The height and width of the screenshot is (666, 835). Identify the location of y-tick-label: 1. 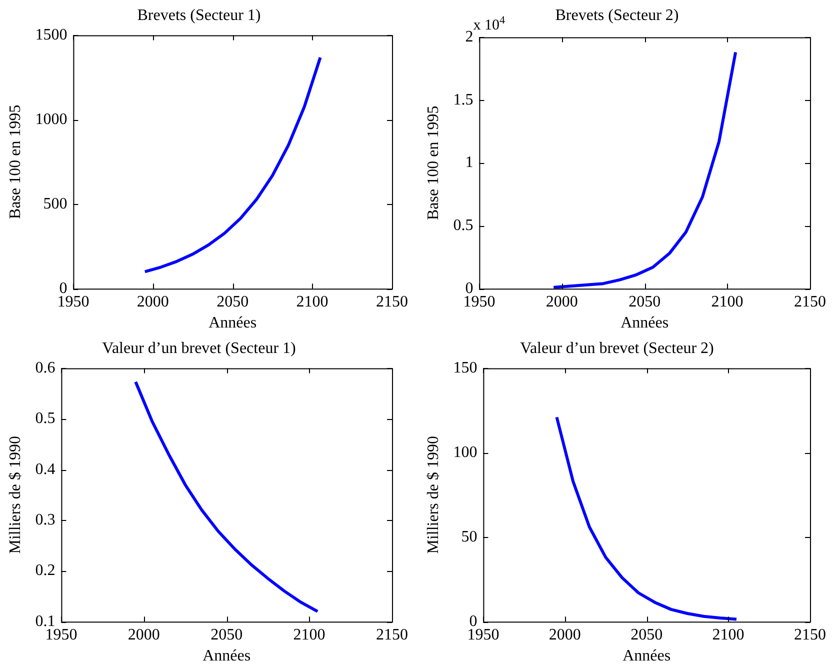
(469, 163).